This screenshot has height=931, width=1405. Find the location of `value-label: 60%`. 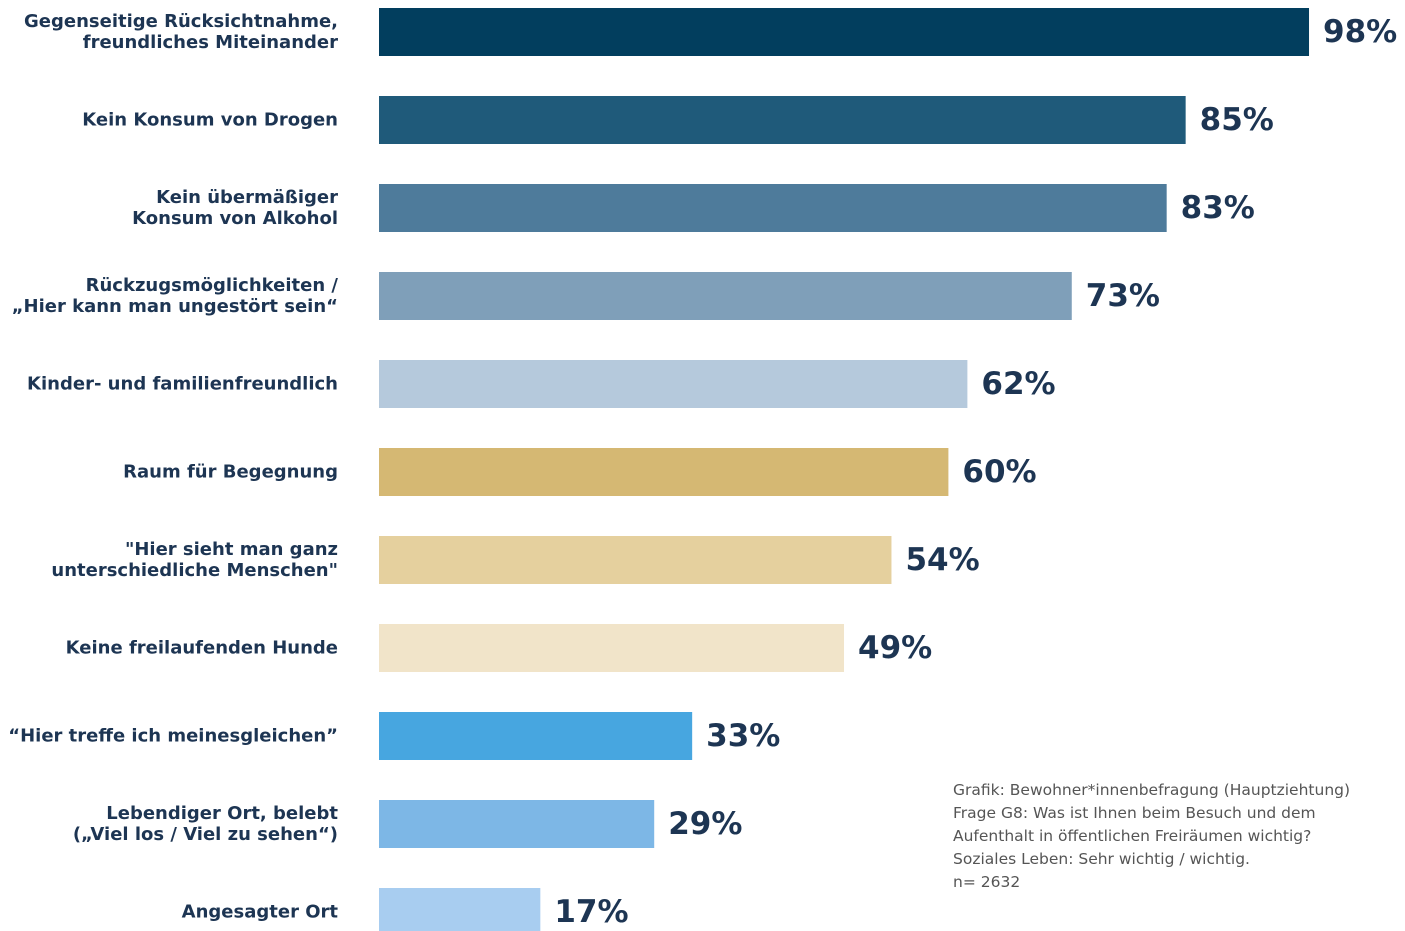

value-label: 60% is located at coordinates (999, 472).